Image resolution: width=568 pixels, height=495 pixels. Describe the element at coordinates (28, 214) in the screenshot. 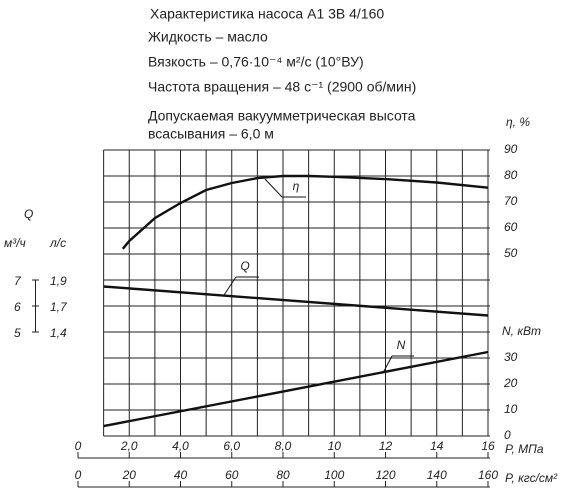

I see `q-axis-label: Q` at that location.